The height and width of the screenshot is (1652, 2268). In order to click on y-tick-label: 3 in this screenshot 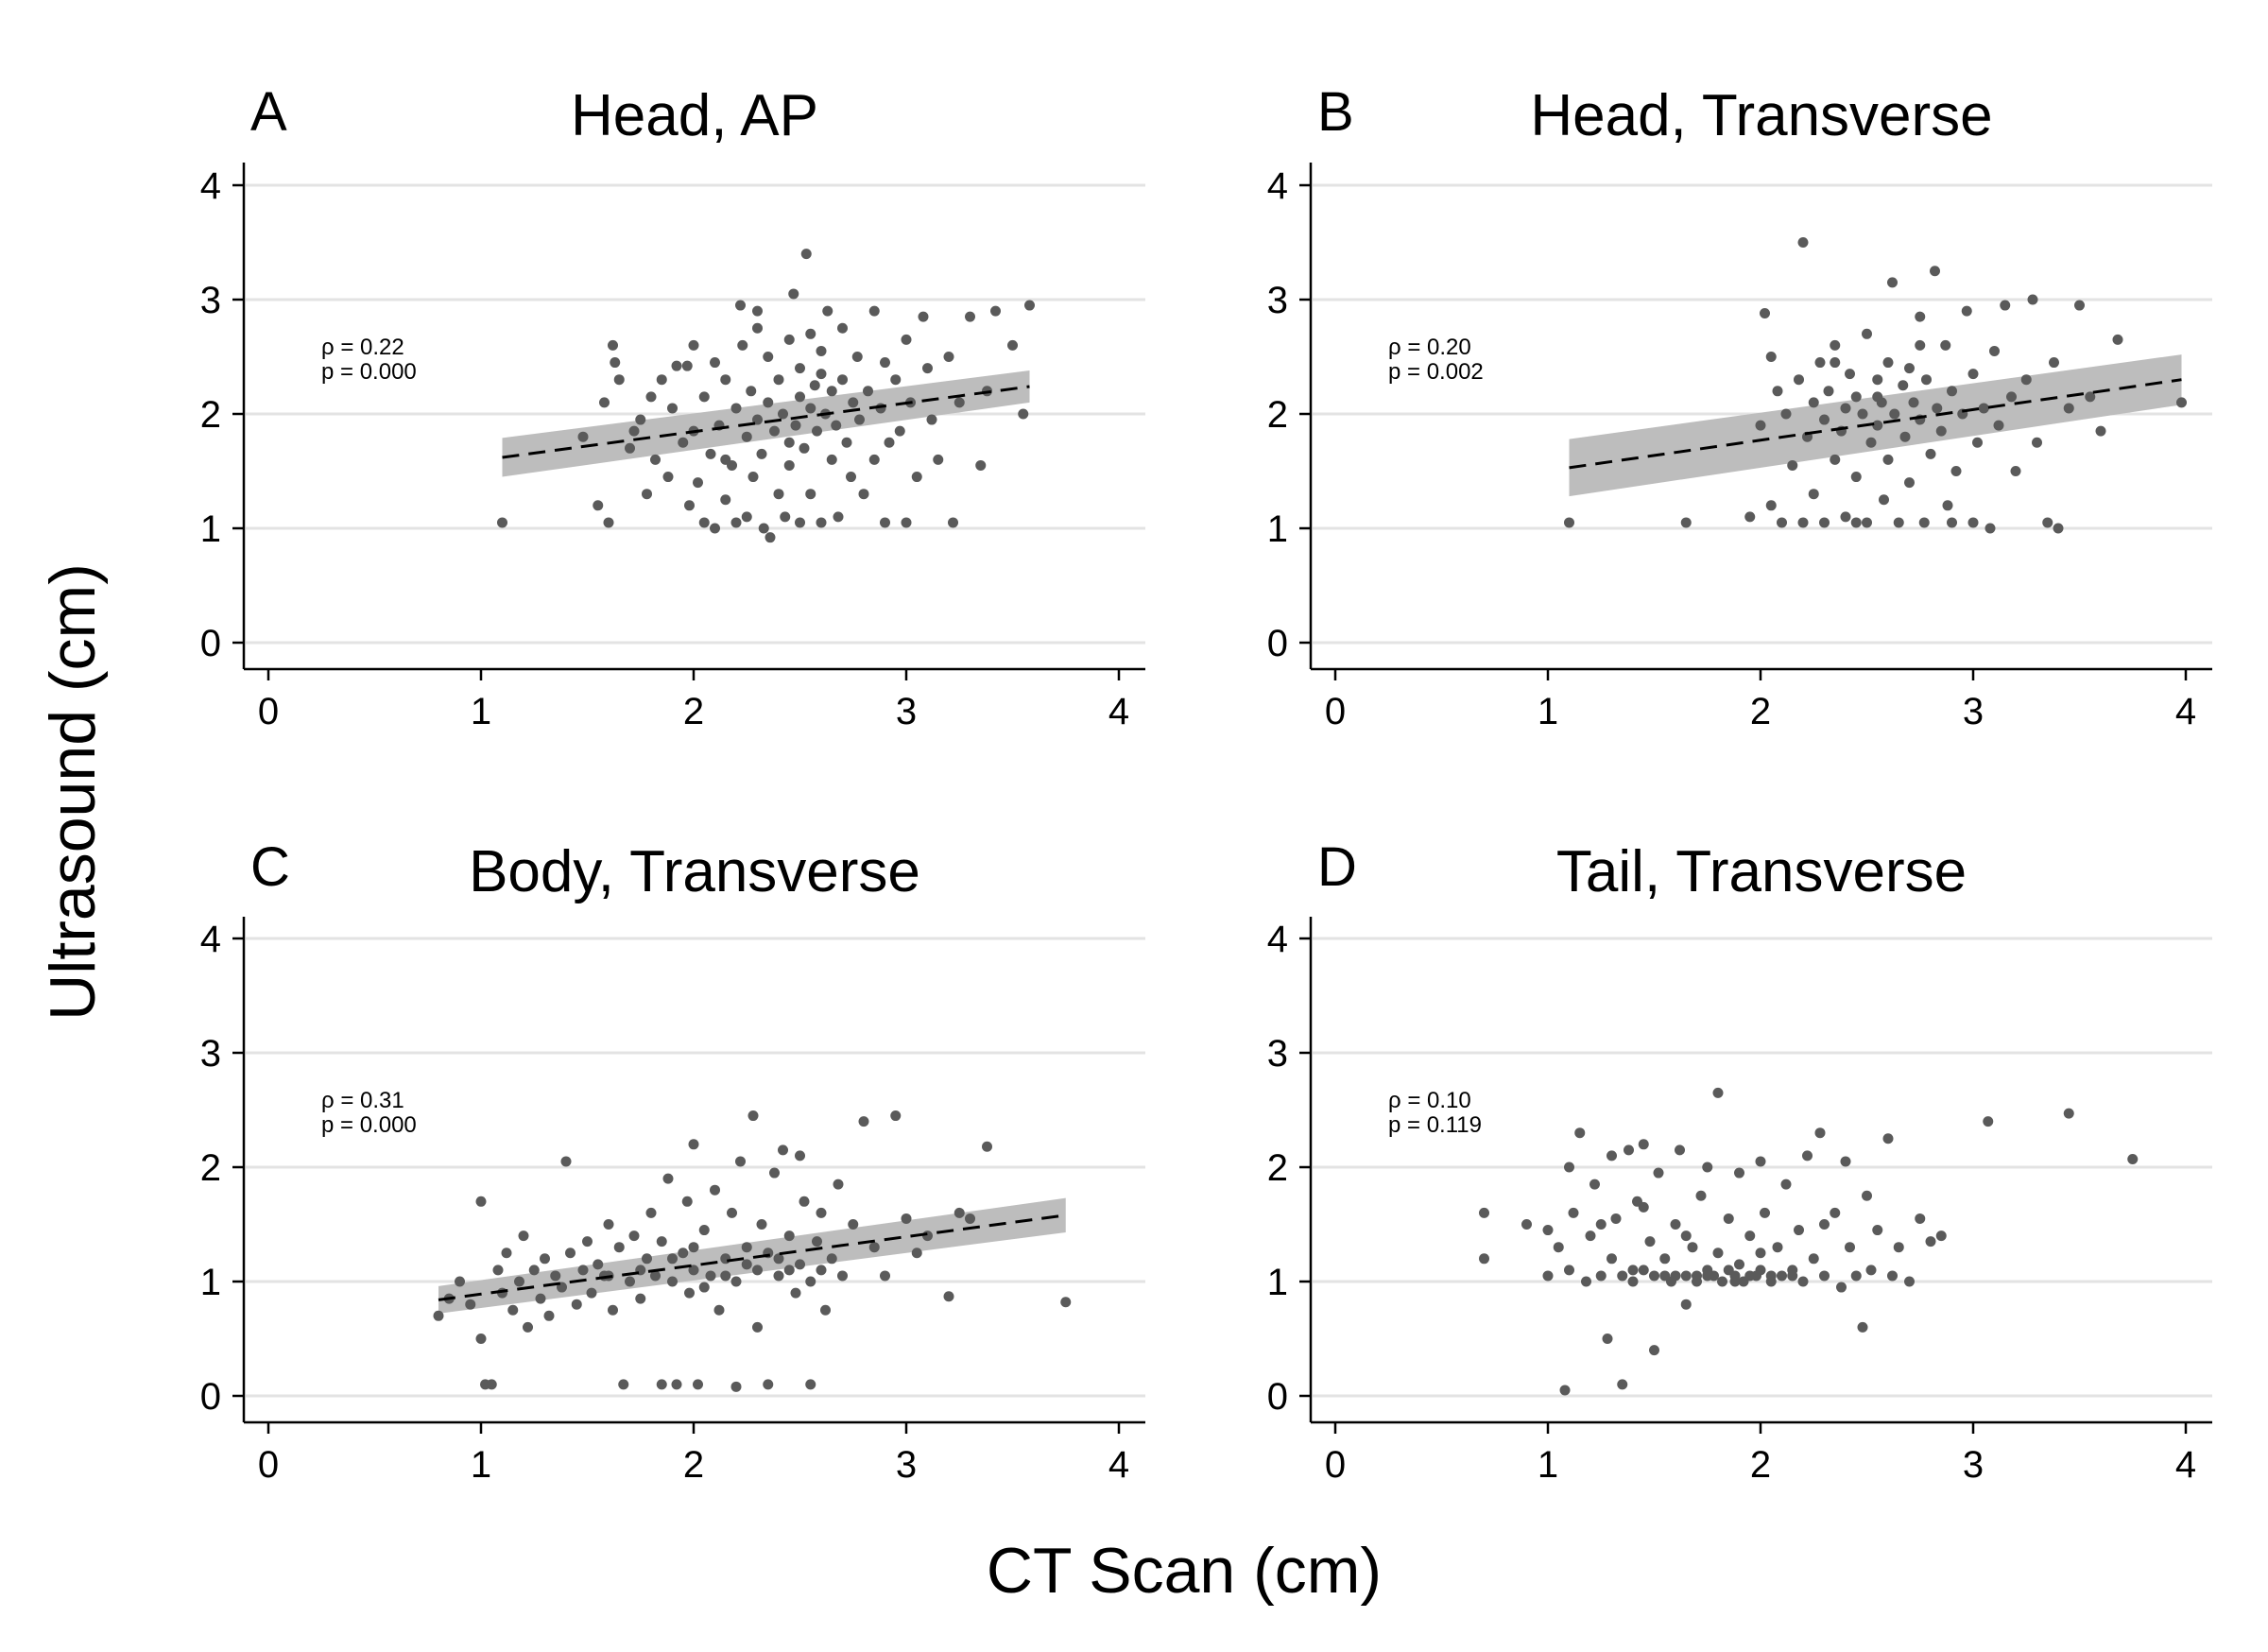, I will do `click(1277, 1054)`.